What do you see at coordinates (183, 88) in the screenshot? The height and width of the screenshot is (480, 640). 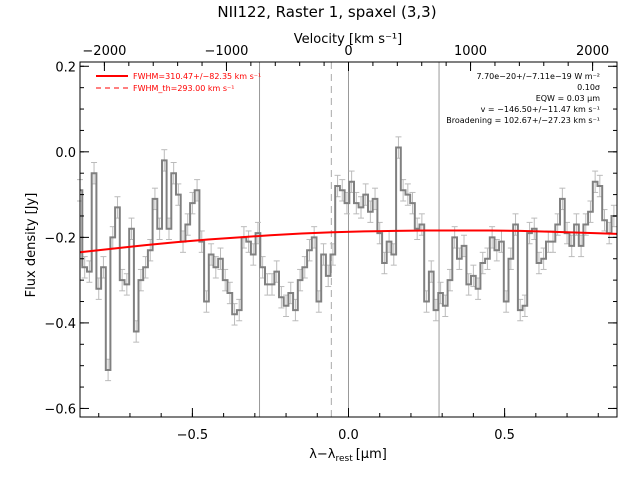 I see `legend-label-fwhm-th: FWHM_th=293.00 km s⁻¹` at bounding box center [183, 88].